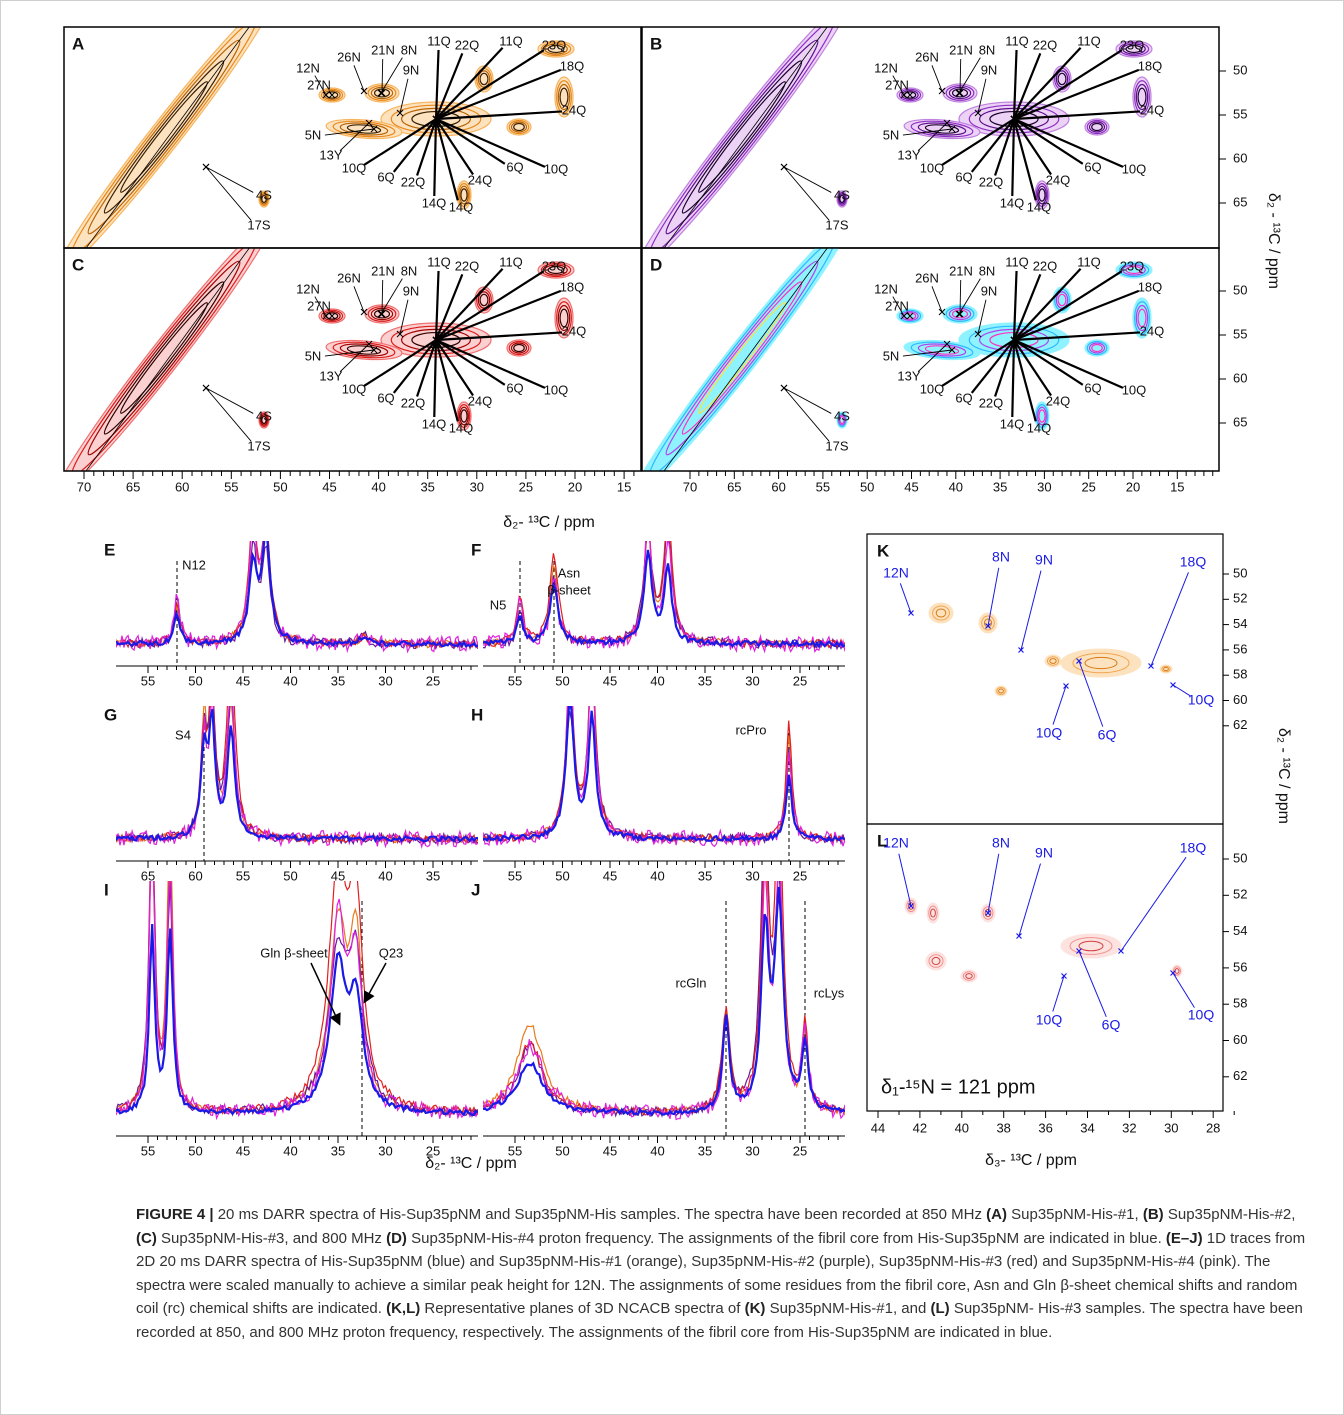 This screenshot has width=1344, height=1415. I want to click on caption-text: Sup35pNM-His-#1, and, so click(848, 1308).